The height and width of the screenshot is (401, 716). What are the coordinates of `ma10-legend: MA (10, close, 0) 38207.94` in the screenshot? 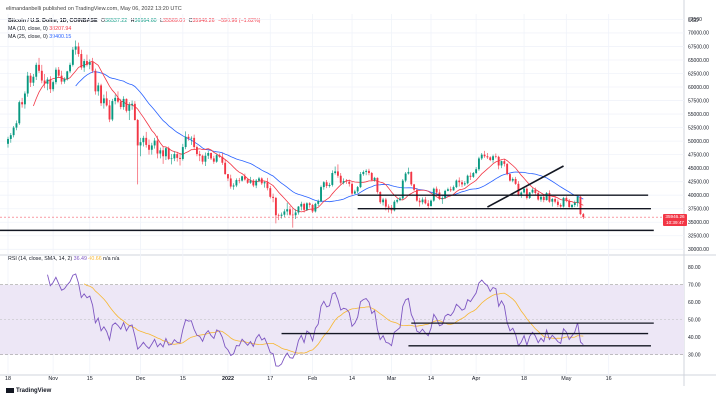 It's located at (39, 29).